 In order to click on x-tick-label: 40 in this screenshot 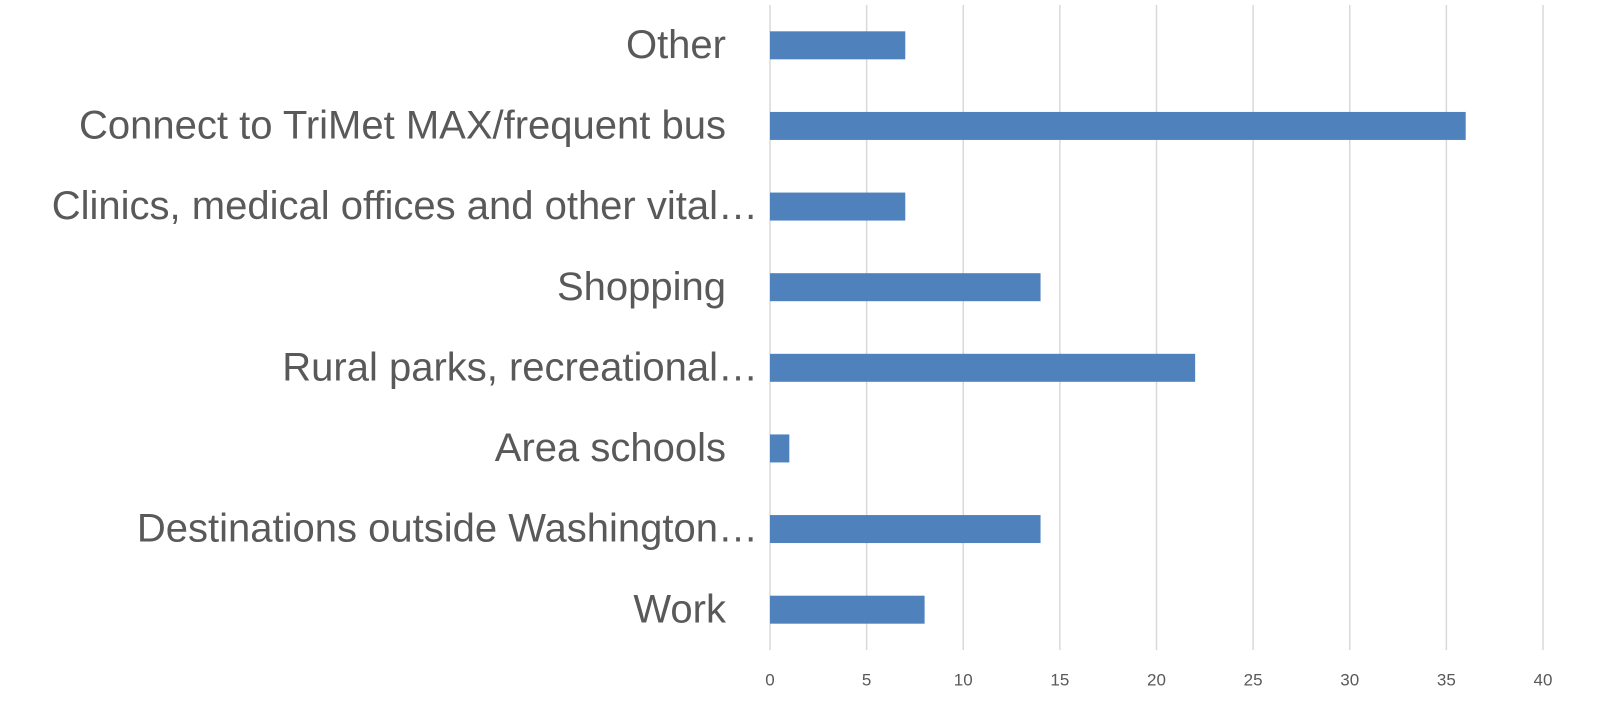, I will do `click(1543, 679)`.